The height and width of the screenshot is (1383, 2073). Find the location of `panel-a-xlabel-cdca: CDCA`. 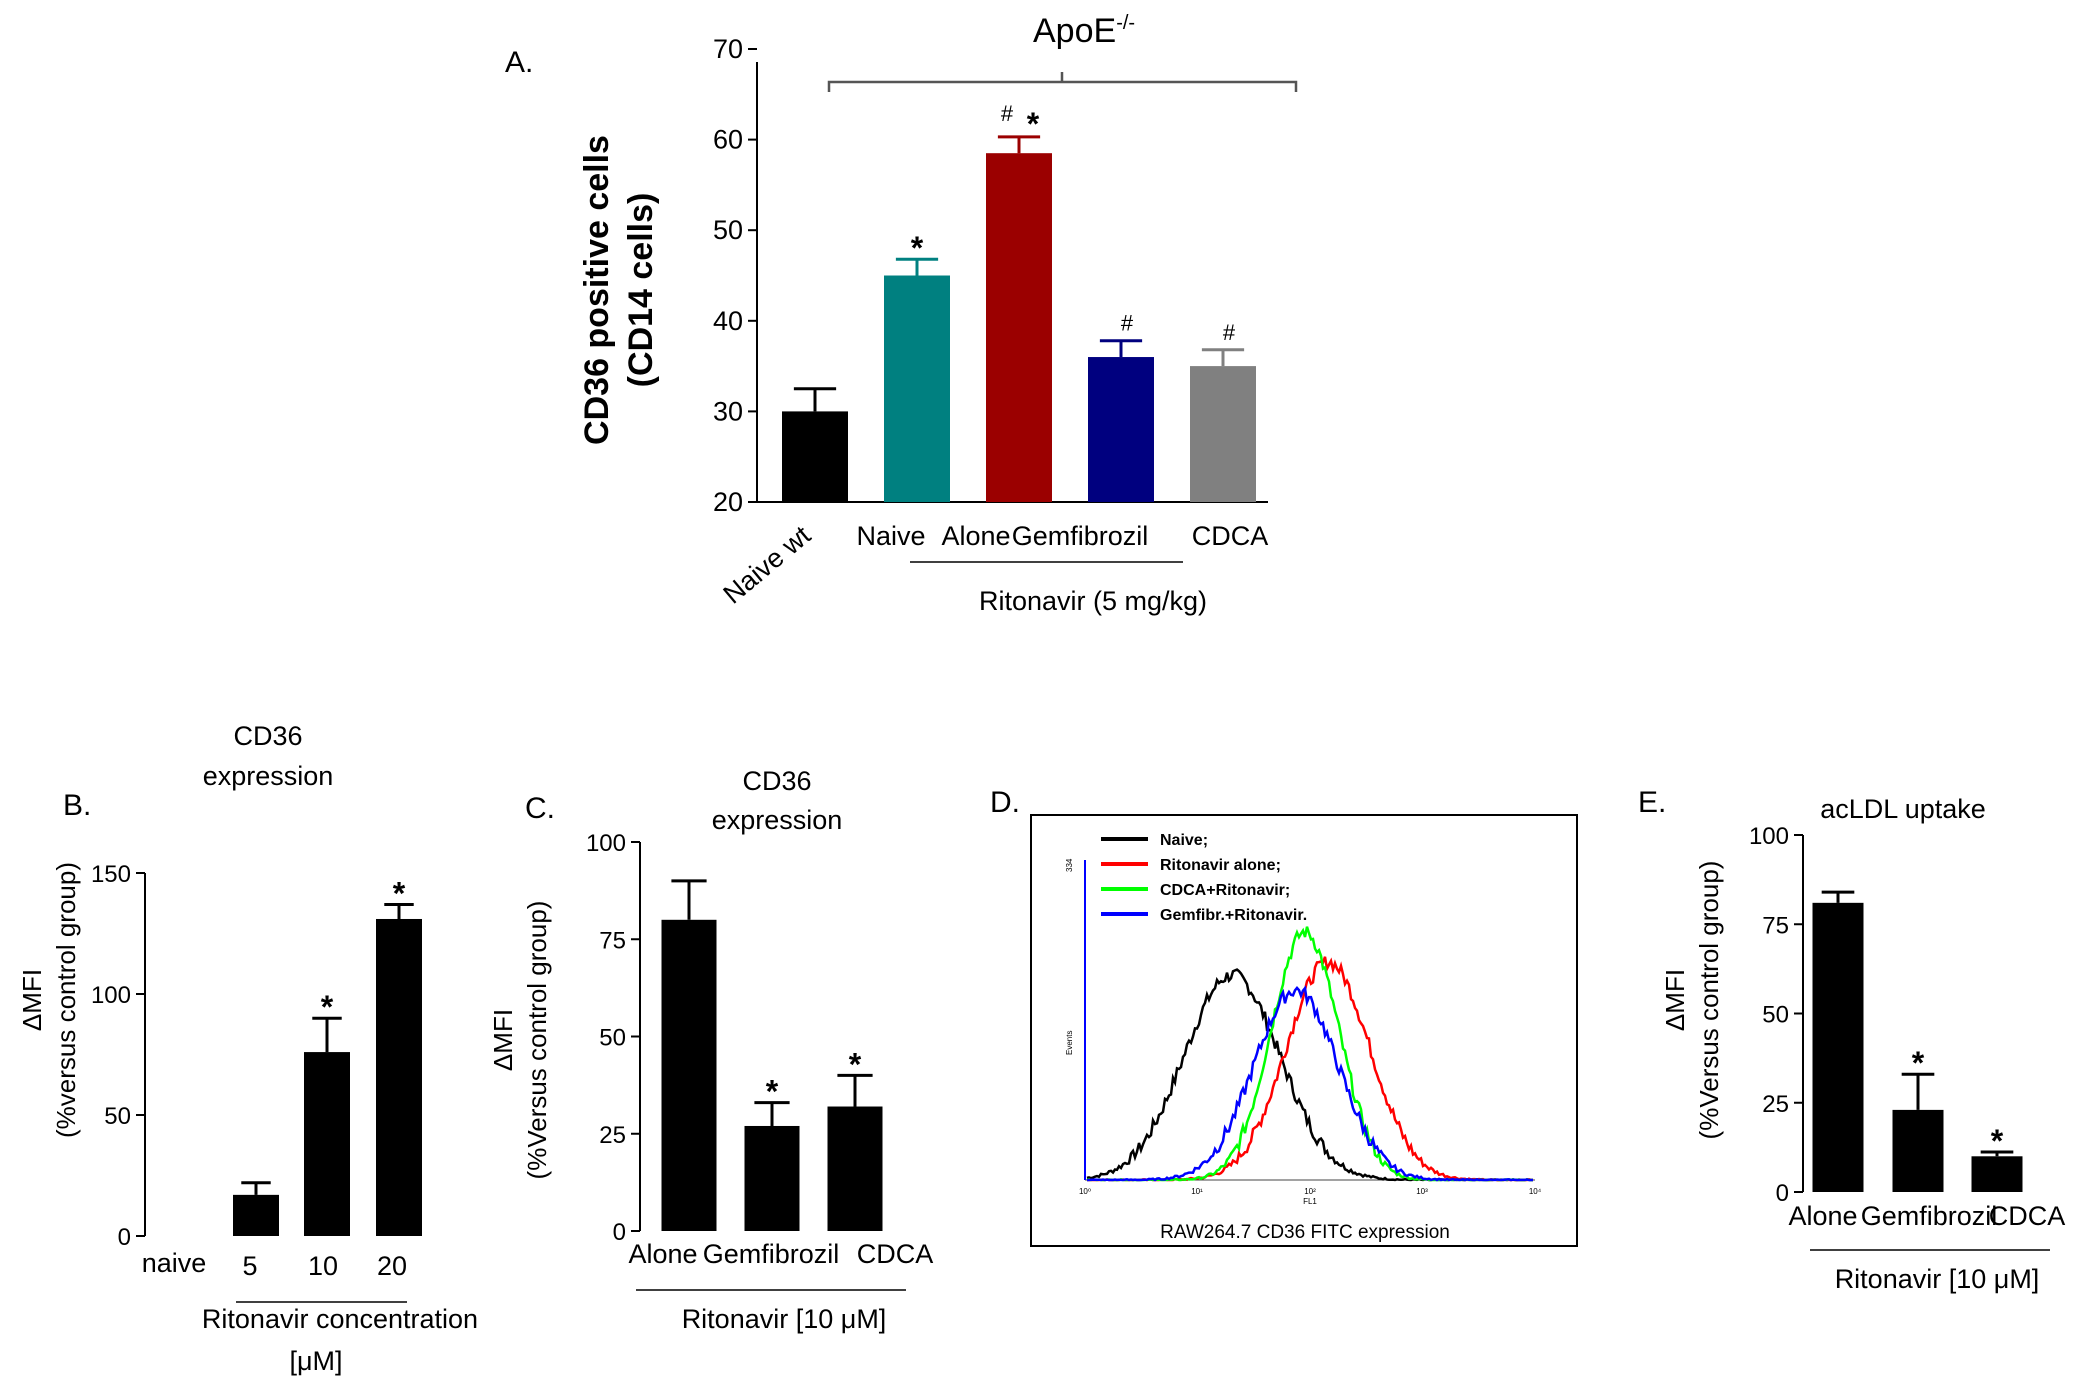

panel-a-xlabel-cdca: CDCA is located at coordinates (1230, 536).